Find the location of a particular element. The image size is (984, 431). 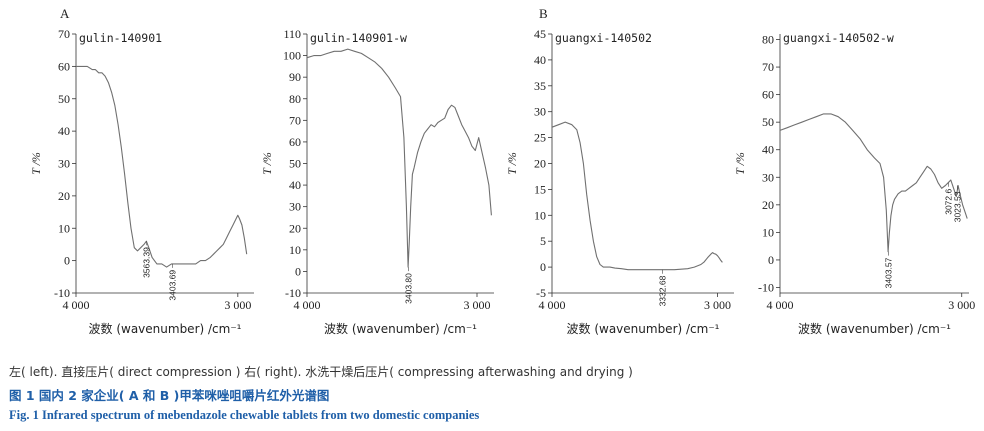

plot-title: guangxi-140502-w is located at coordinates (838, 38).